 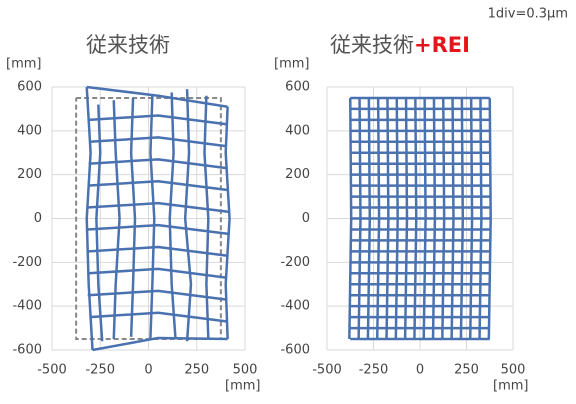 What do you see at coordinates (528, 14) in the screenshot?
I see `scale-note: 1div=0.3μm` at bounding box center [528, 14].